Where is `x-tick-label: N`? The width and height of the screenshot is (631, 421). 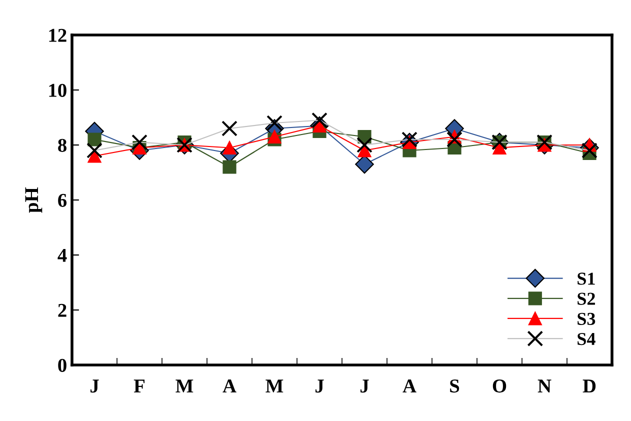
x-tick-label: N is located at coordinates (545, 386).